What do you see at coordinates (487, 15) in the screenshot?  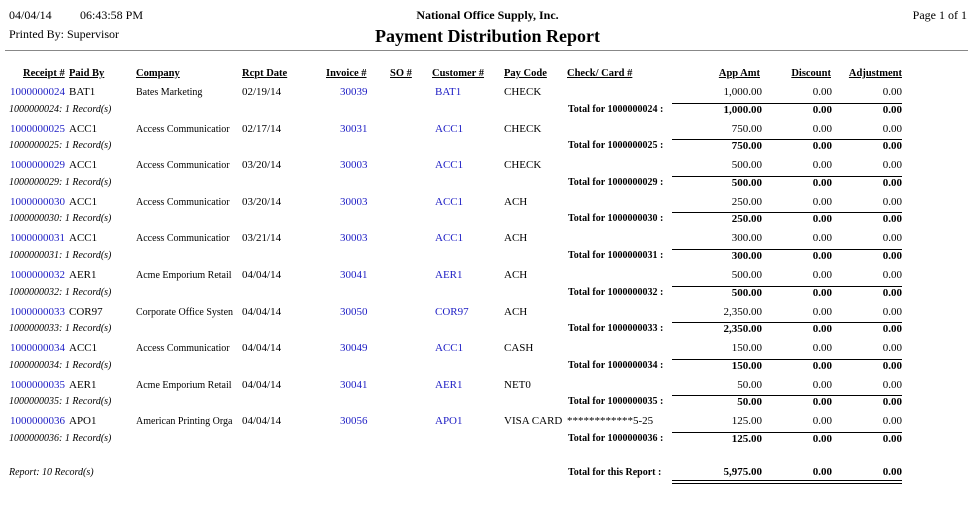 I see `company-name: National Office Supply, Inc.` at bounding box center [487, 15].